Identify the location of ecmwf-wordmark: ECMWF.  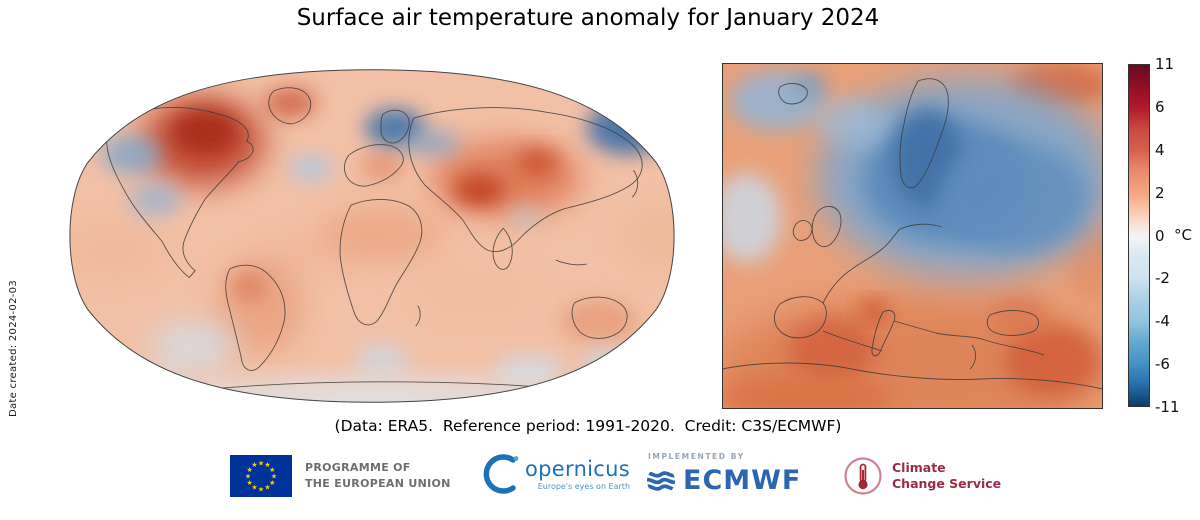
(742, 480).